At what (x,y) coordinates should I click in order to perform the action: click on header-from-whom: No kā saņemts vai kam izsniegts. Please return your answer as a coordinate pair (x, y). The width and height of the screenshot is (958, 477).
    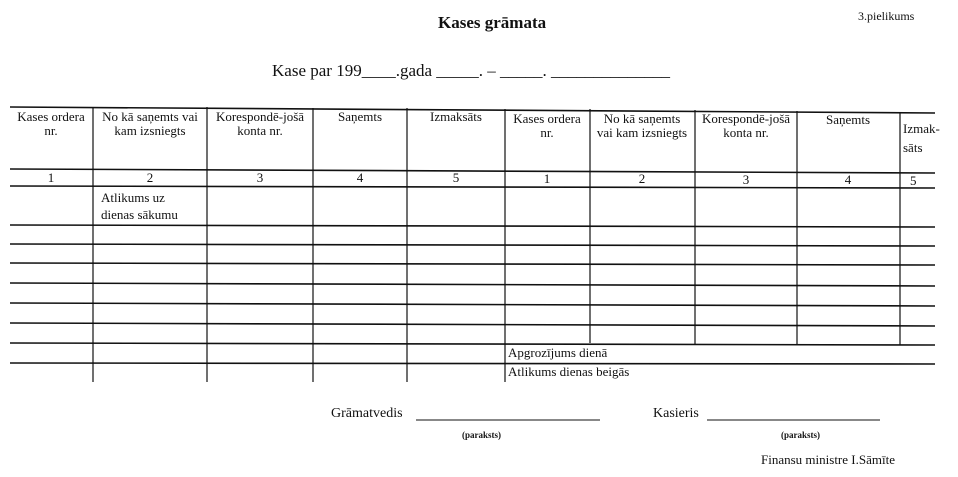
    Looking at the image, I should click on (150, 123).